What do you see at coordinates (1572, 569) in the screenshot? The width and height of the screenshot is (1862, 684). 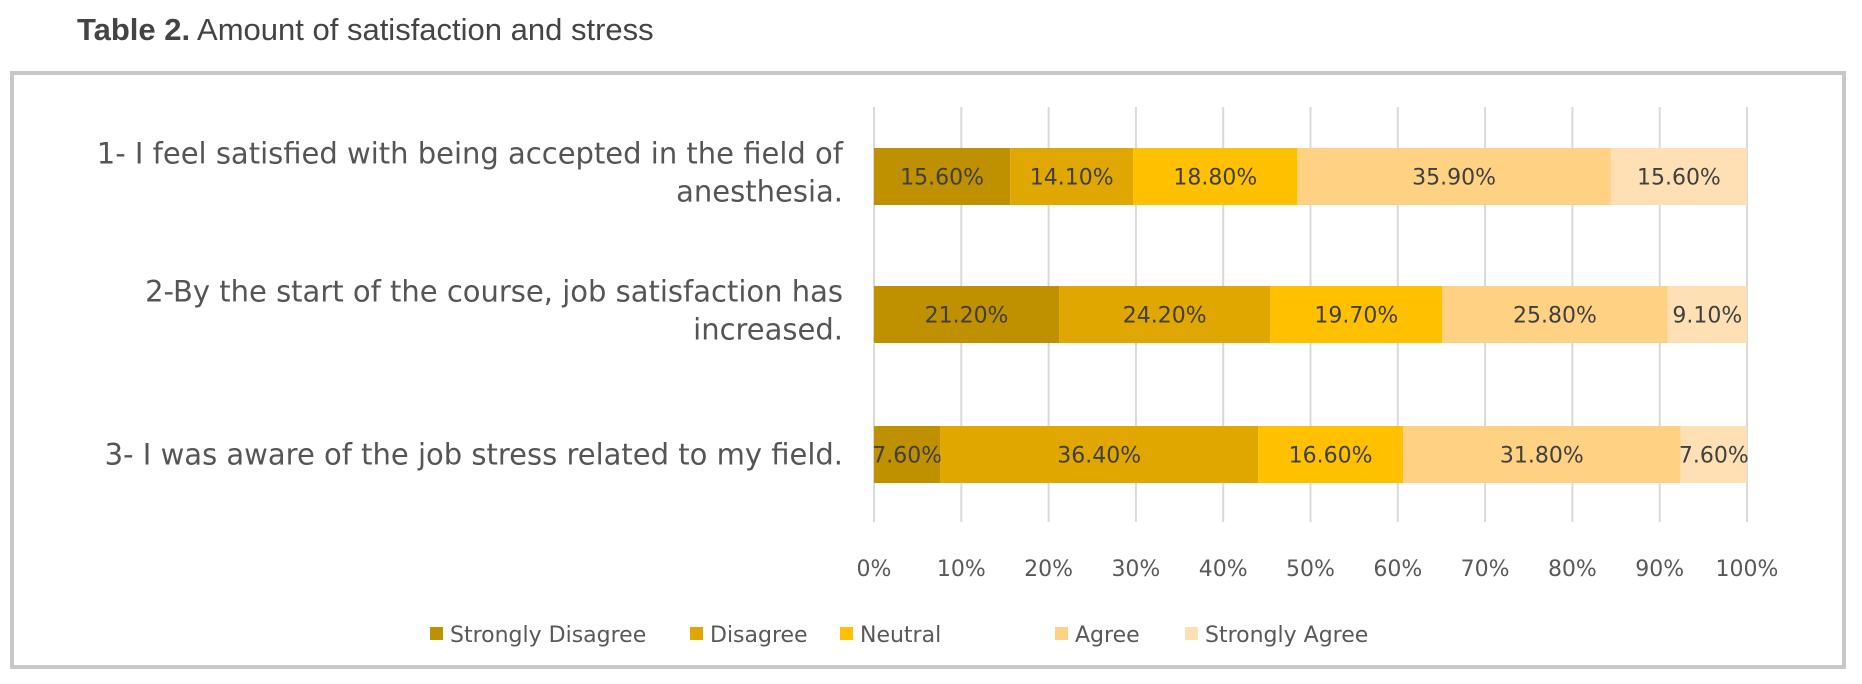 I see `x-tick-label: 80%` at bounding box center [1572, 569].